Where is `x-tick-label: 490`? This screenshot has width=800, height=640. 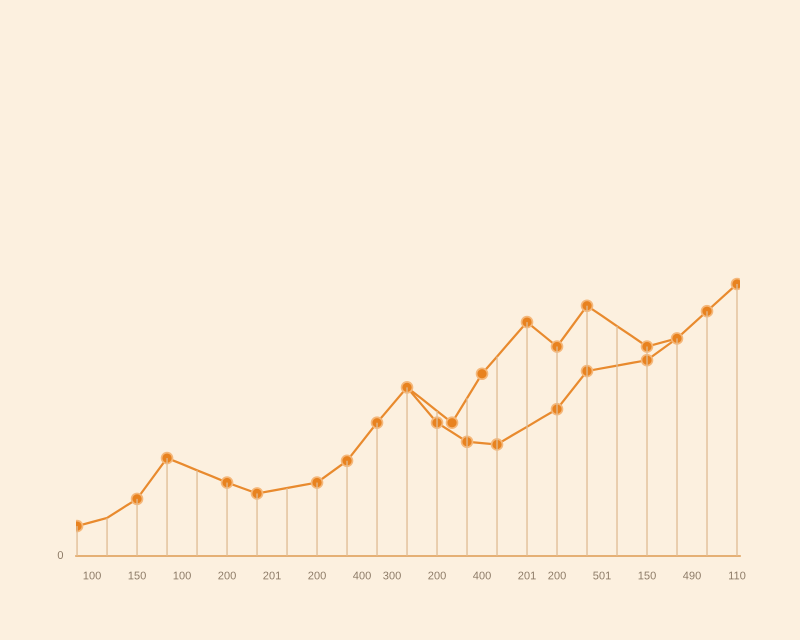 x-tick-label: 490 is located at coordinates (691, 576).